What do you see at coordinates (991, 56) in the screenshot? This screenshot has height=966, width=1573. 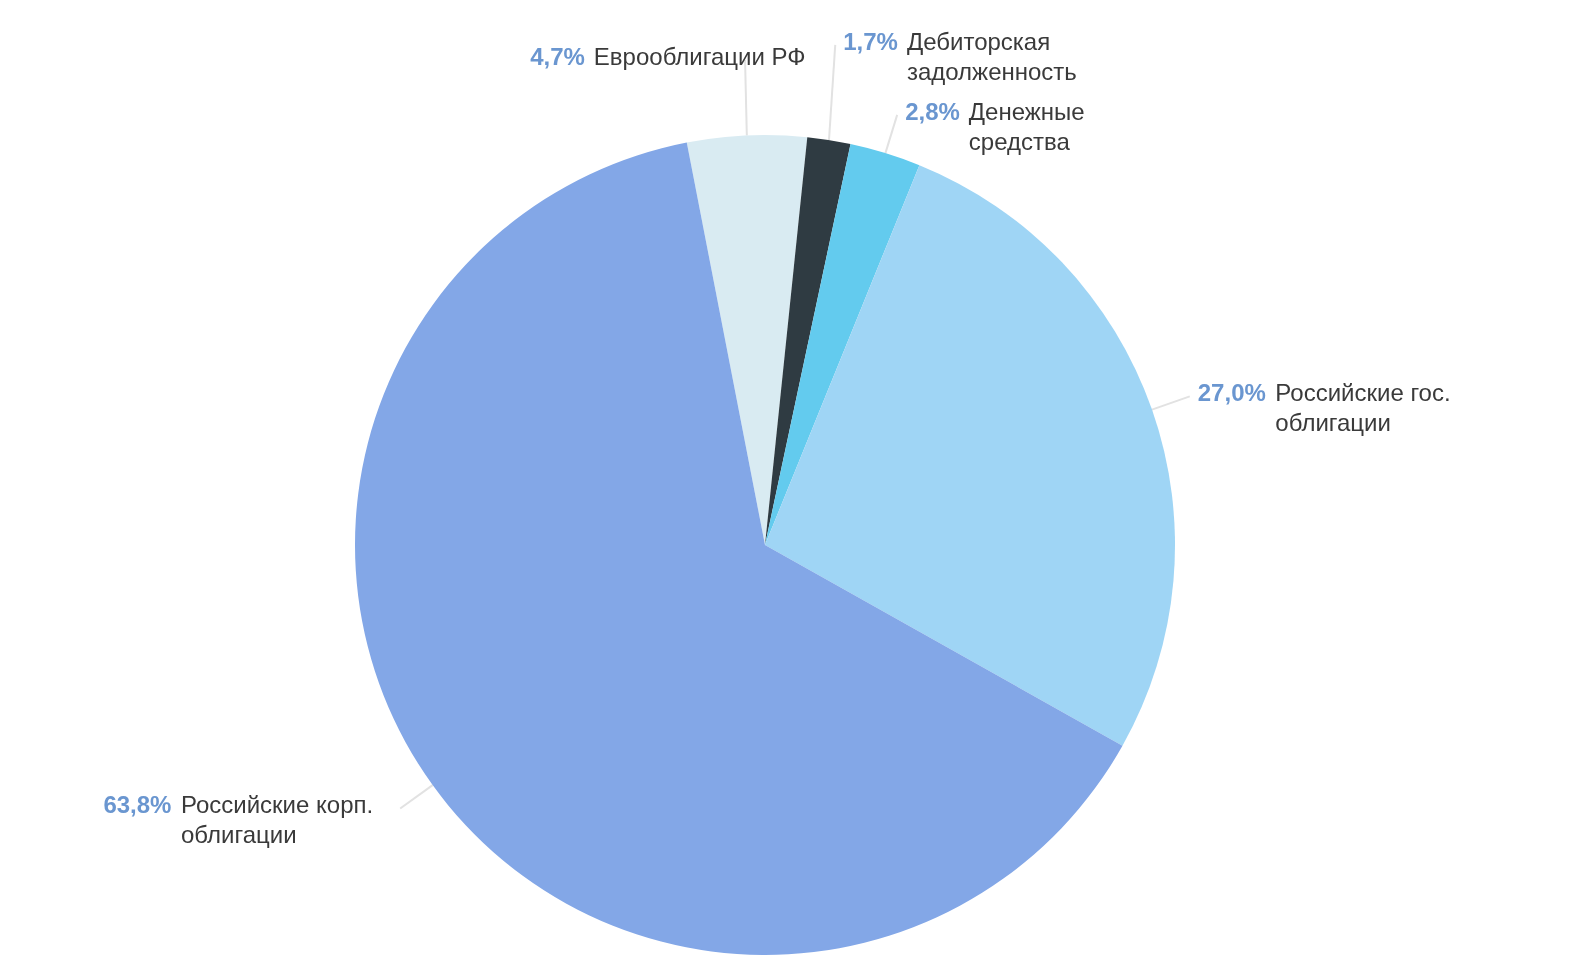 I see `slice-label: Дебиторская задолженность` at bounding box center [991, 56].